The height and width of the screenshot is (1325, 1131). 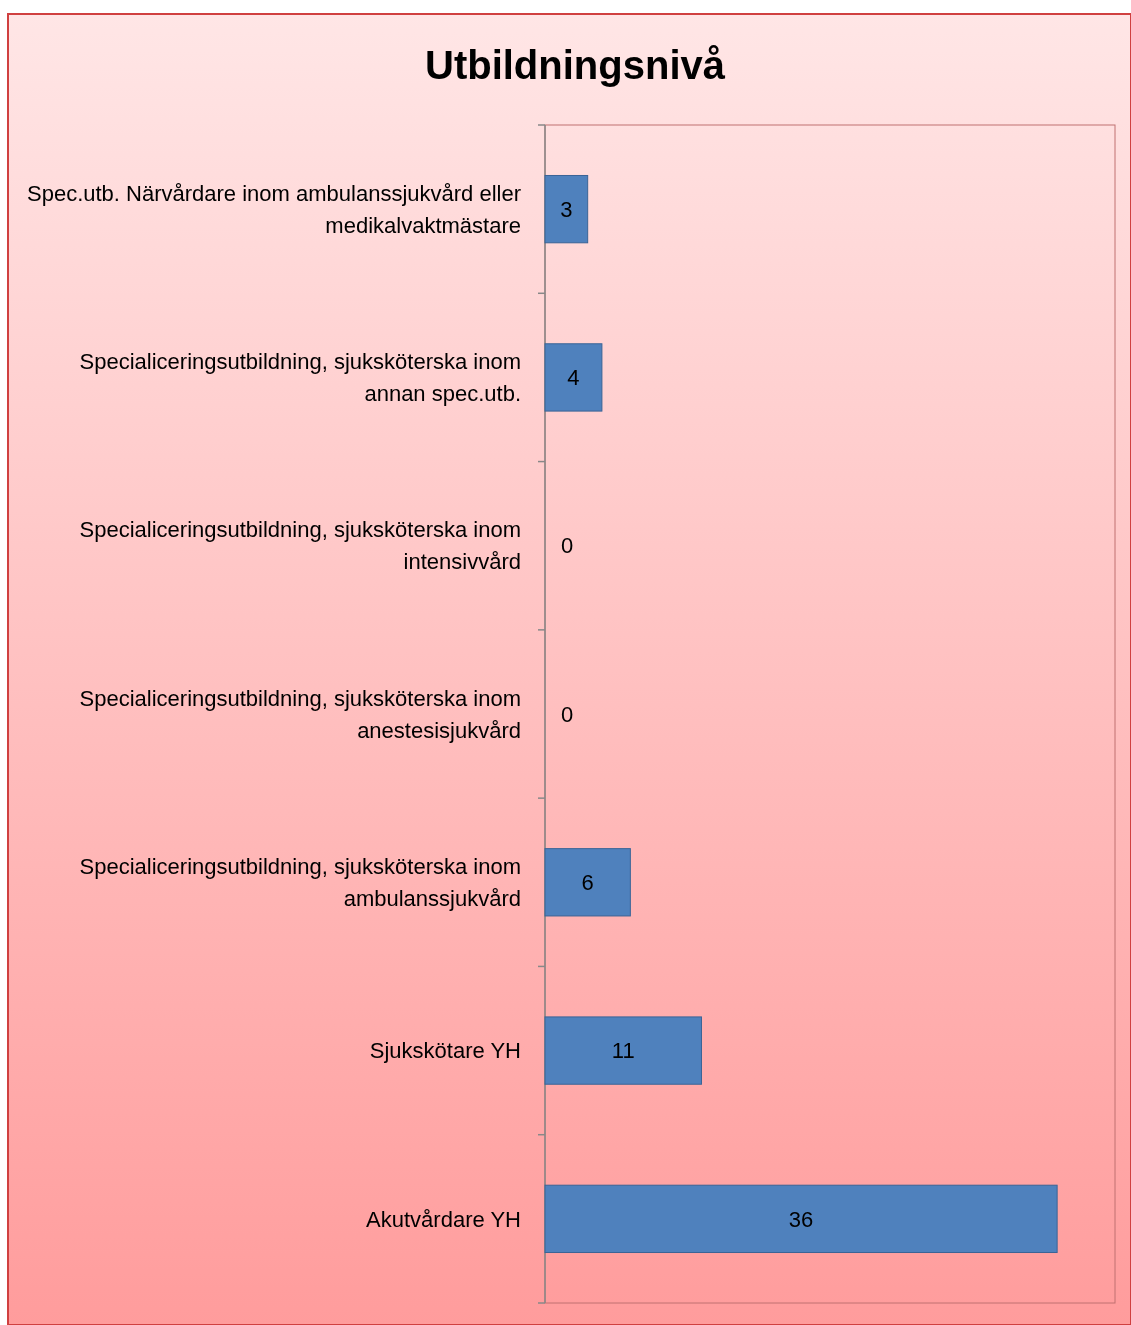 I want to click on y-tick-label: Specialiceringsutbildning, sjuksköterska inom intensivvård, so click(x=300, y=546).